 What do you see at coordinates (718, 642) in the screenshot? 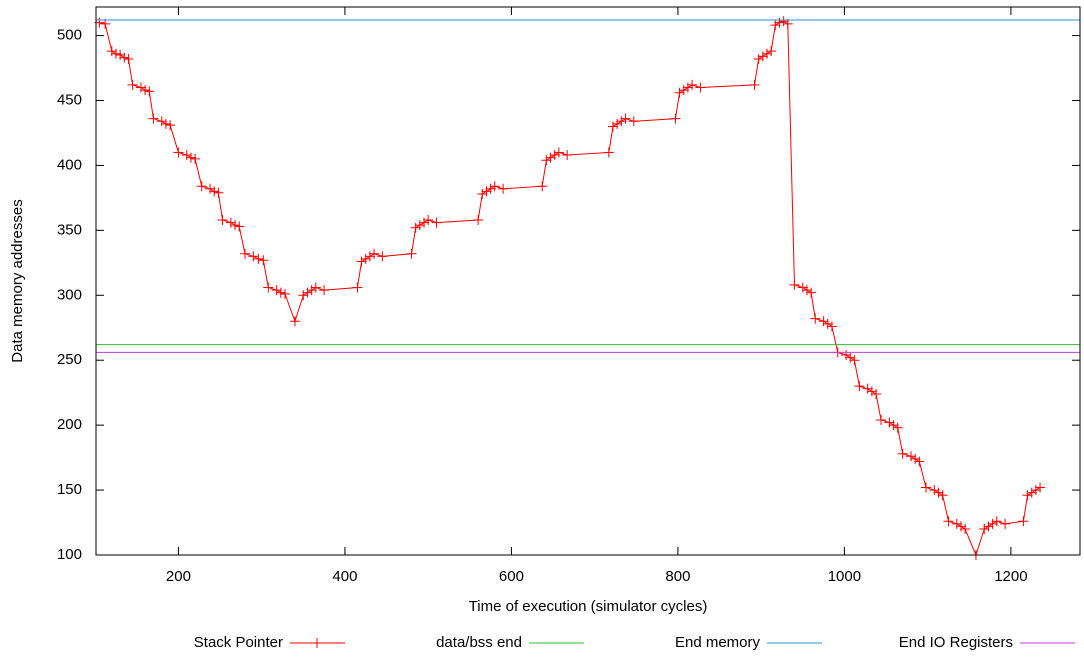
I see `legend-label: End memory` at bounding box center [718, 642].